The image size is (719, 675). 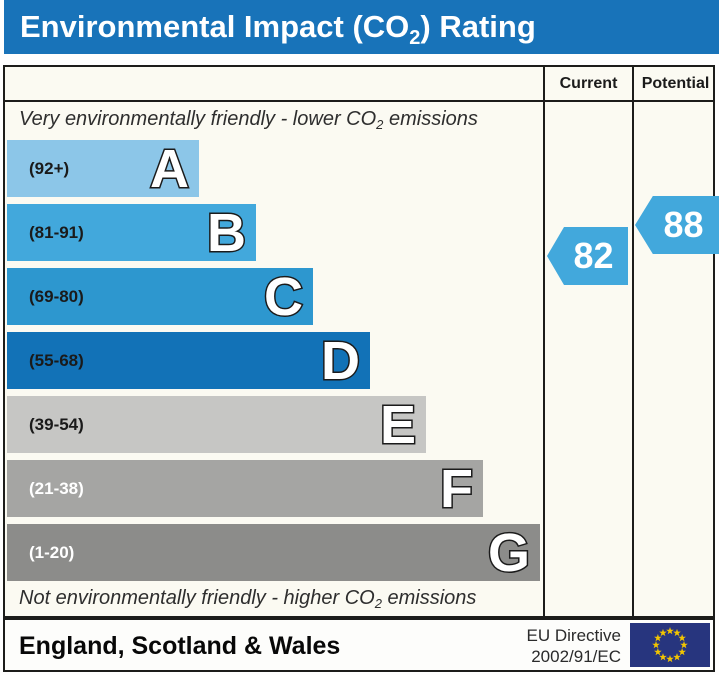 What do you see at coordinates (457, 489) in the screenshot?
I see `band-letter: F` at bounding box center [457, 489].